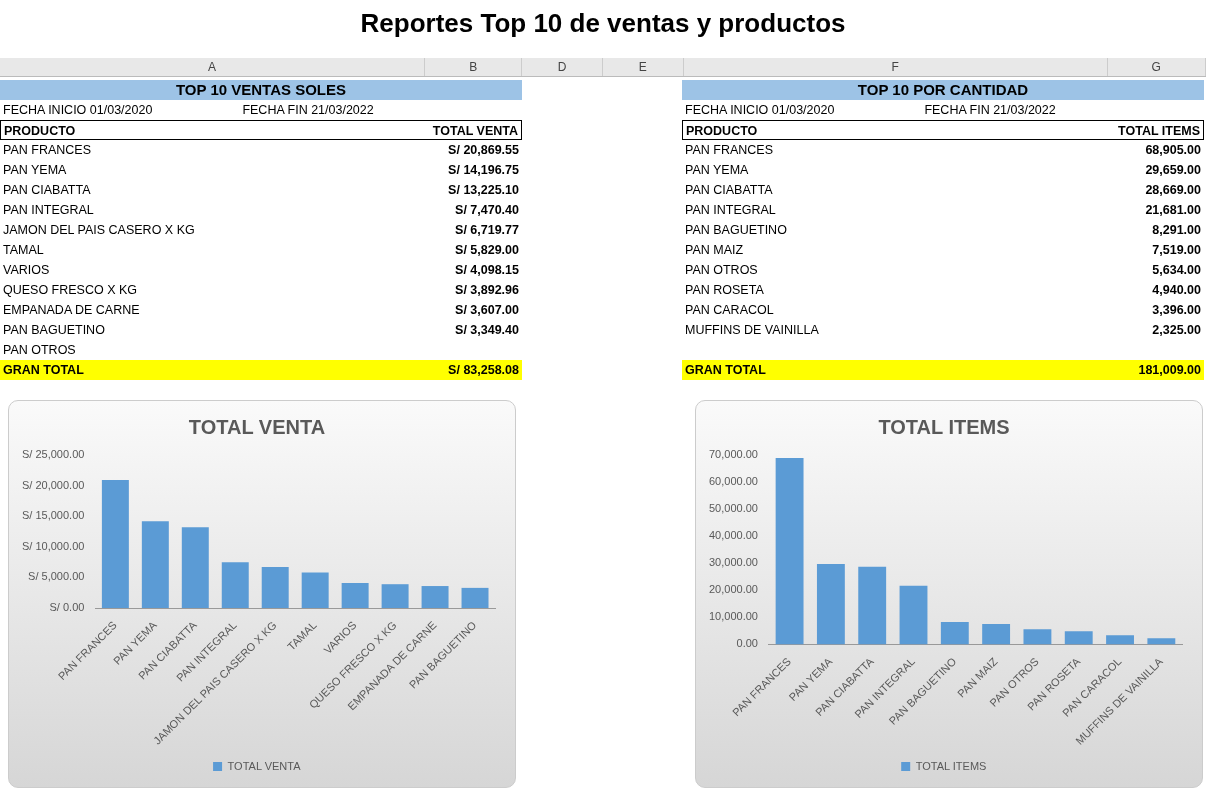 The height and width of the screenshot is (812, 1206). I want to click on text: S/ 3,607.00, so click(487, 310).